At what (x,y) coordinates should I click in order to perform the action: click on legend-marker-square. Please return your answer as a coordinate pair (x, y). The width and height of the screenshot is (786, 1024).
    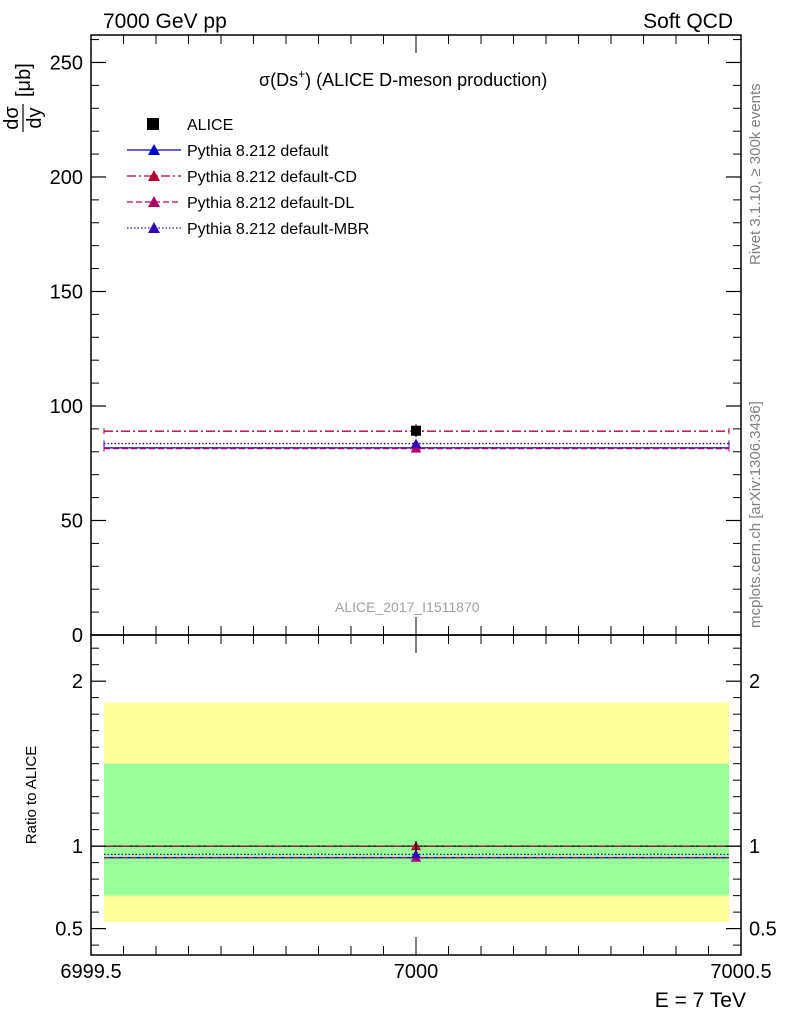
    Looking at the image, I should click on (153, 124).